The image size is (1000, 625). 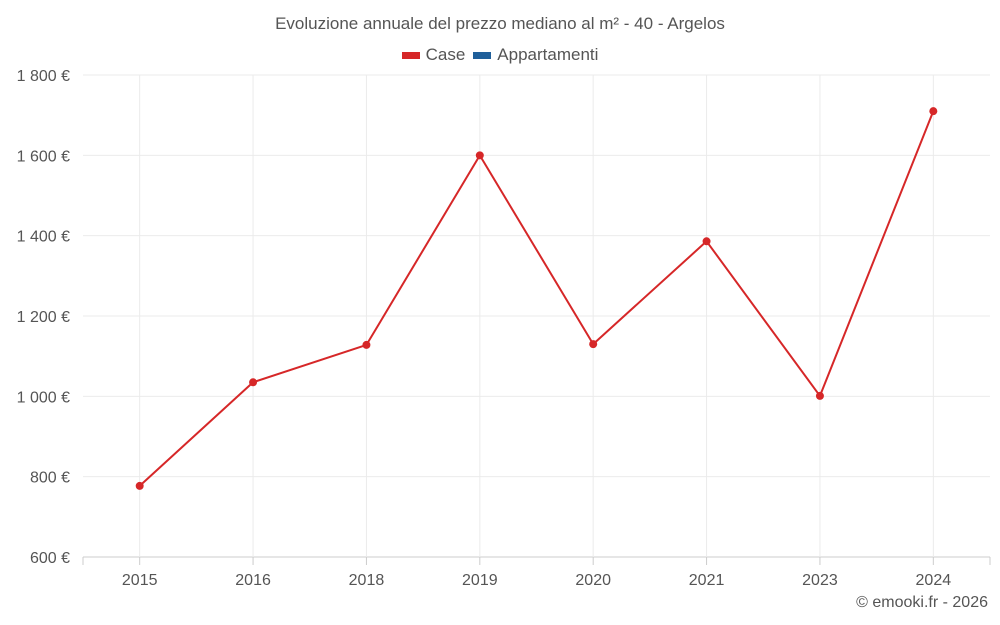 I want to click on legend-item-case: Case, so click(x=433, y=55).